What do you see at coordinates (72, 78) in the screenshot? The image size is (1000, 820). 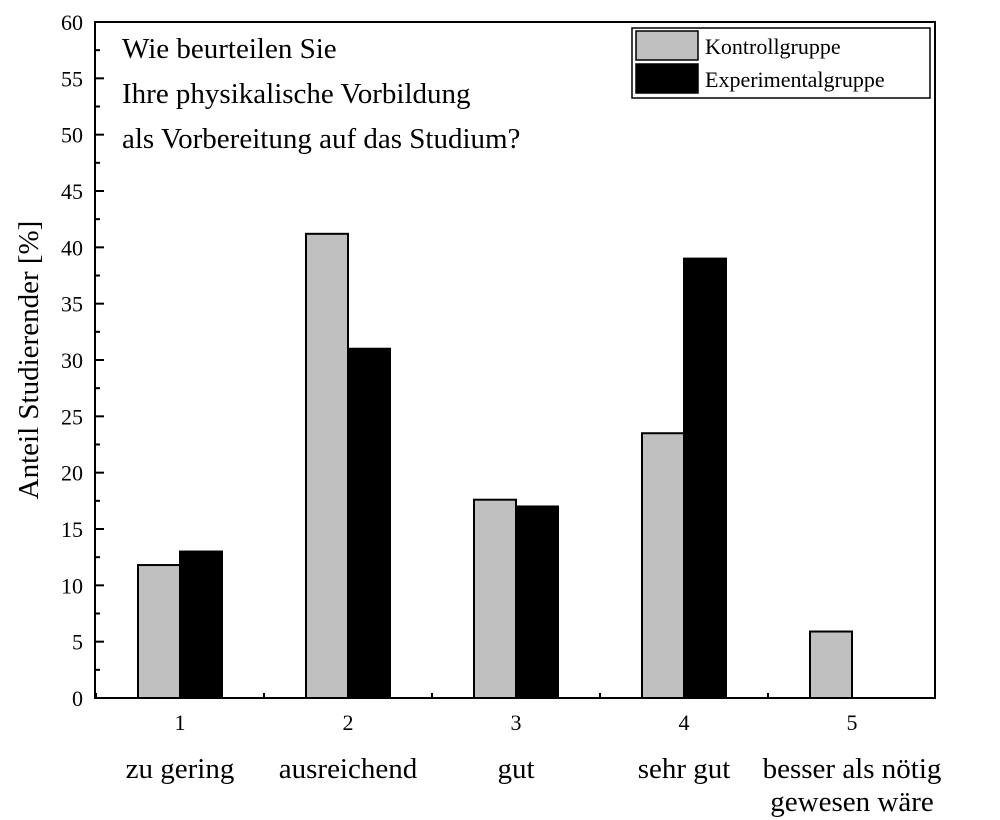 I see `y-tick-label: 55` at bounding box center [72, 78].